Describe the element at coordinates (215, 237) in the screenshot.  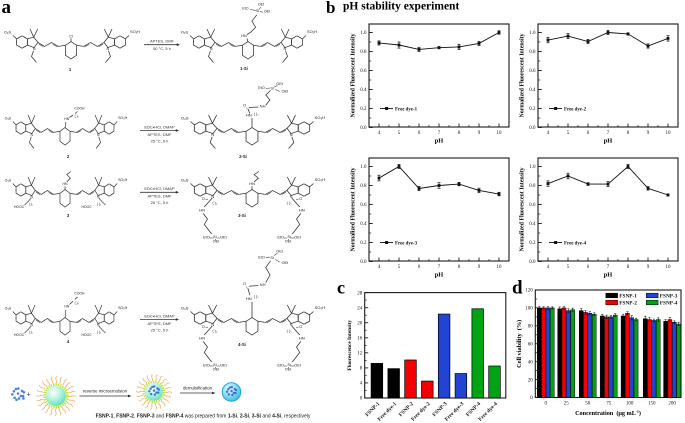
I see `svg-text: Si` at that location.